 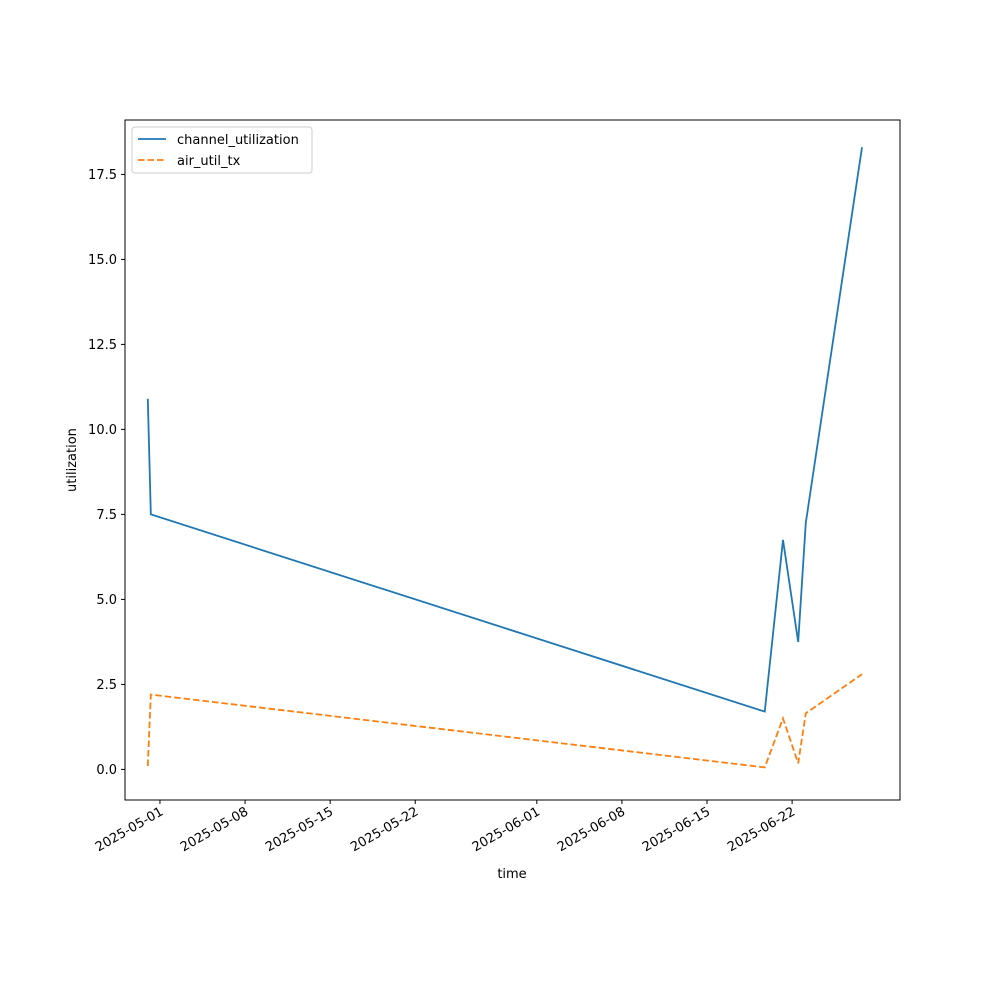 I want to click on legend: channel_utilization air_util_tx, so click(x=222, y=150).